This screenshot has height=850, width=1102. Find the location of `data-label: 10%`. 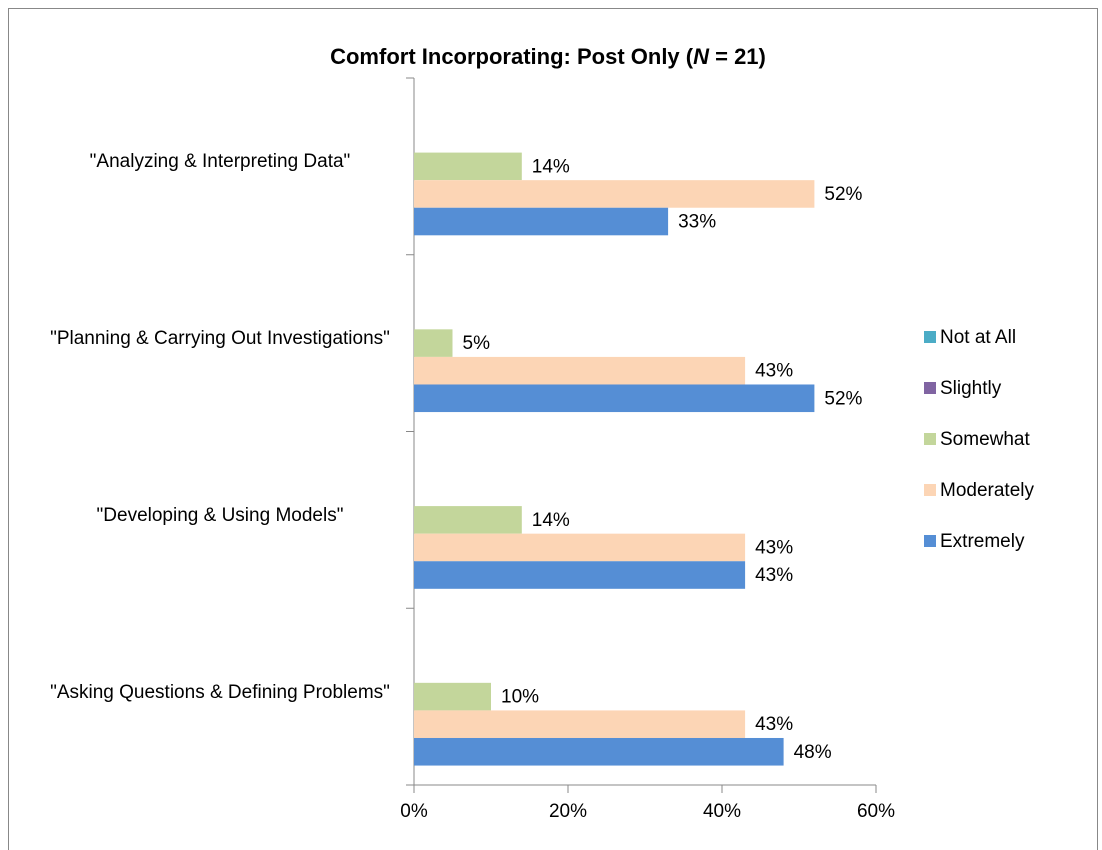

data-label: 10% is located at coordinates (520, 697).